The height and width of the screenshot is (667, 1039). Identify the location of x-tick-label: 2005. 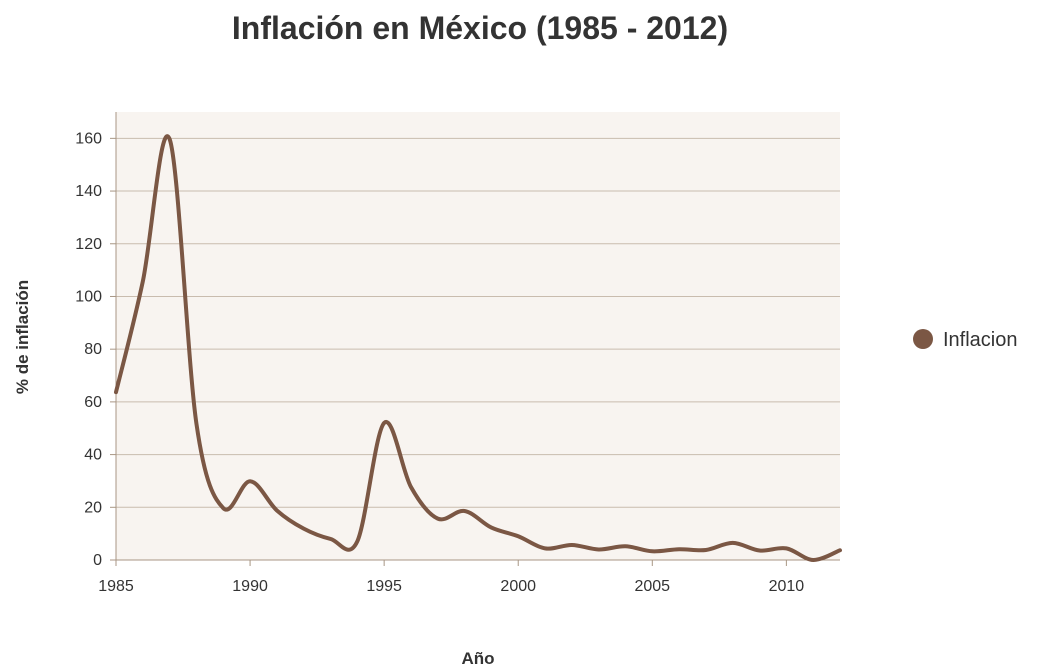
(652, 586).